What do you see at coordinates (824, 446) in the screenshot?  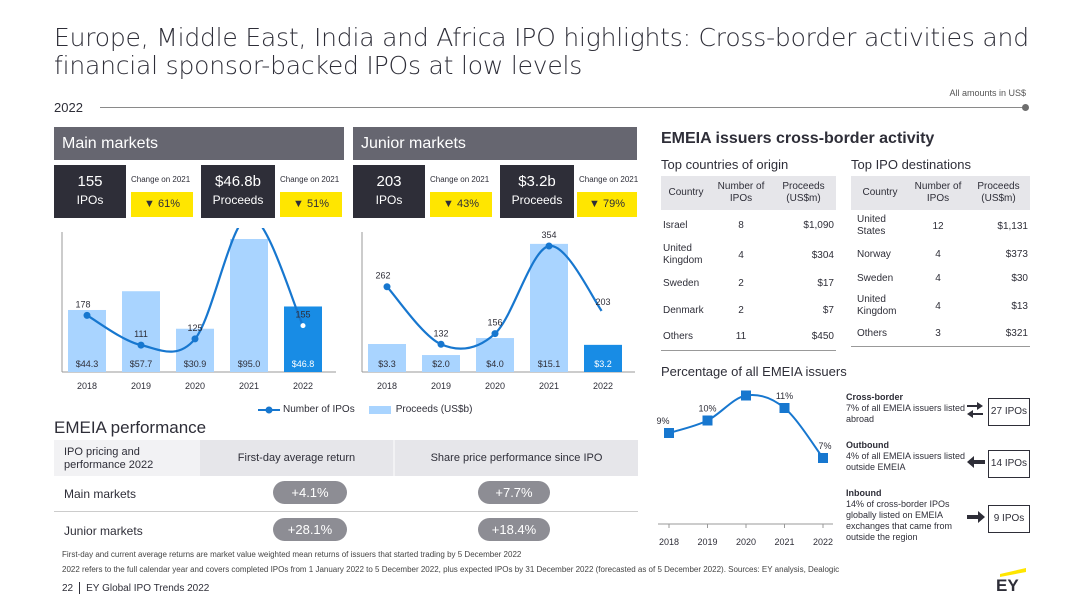 I see `pct-value-label: 7%` at bounding box center [824, 446].